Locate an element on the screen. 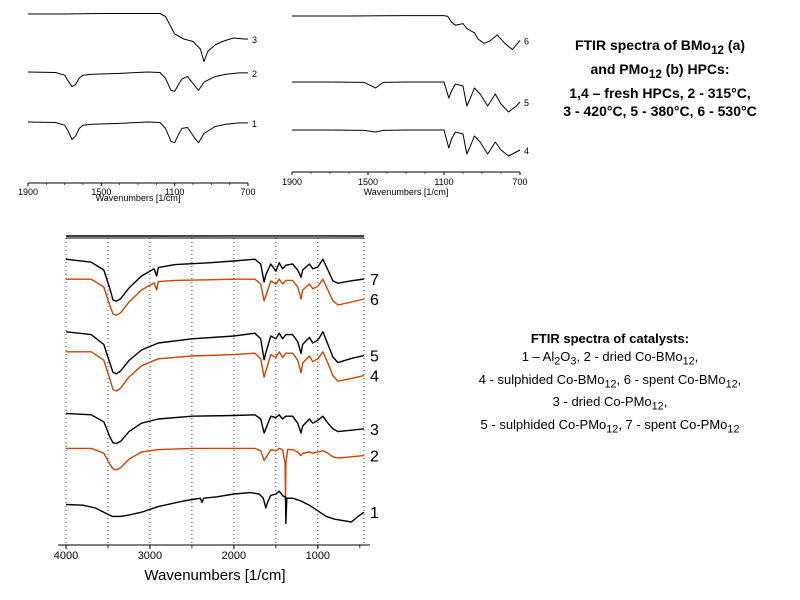 Image resolution: width=800 pixels, height=600 pixels. caption-bottom-l3c: , is located at coordinates (665, 402).